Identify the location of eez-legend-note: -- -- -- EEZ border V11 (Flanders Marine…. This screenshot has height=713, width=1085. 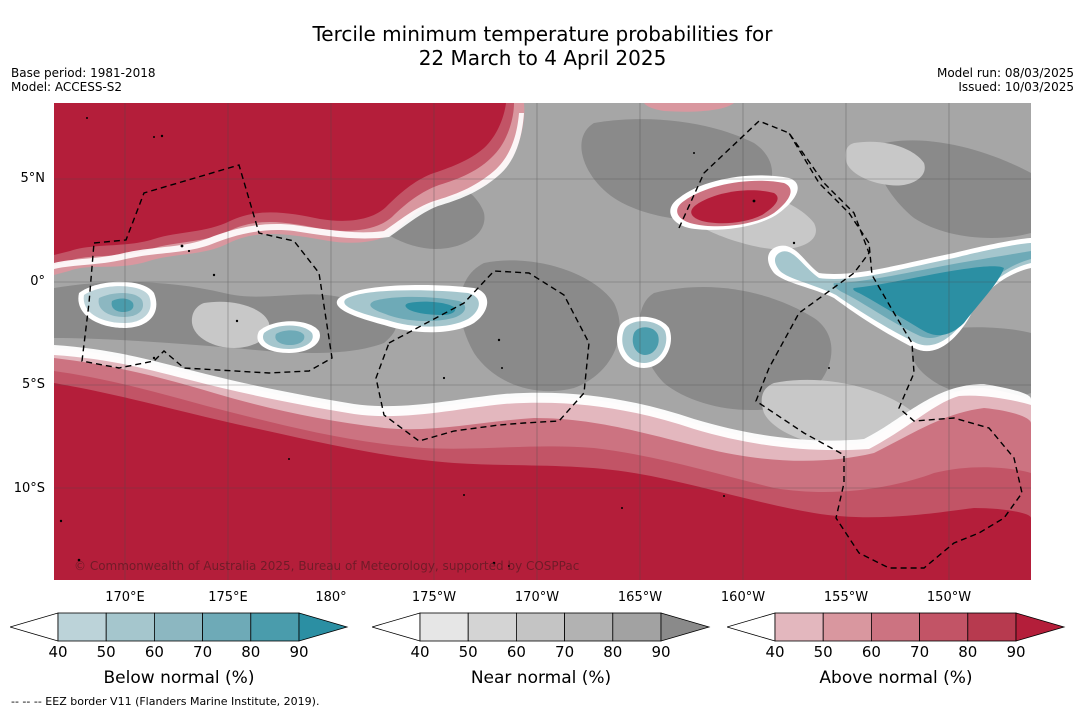
(165, 701).